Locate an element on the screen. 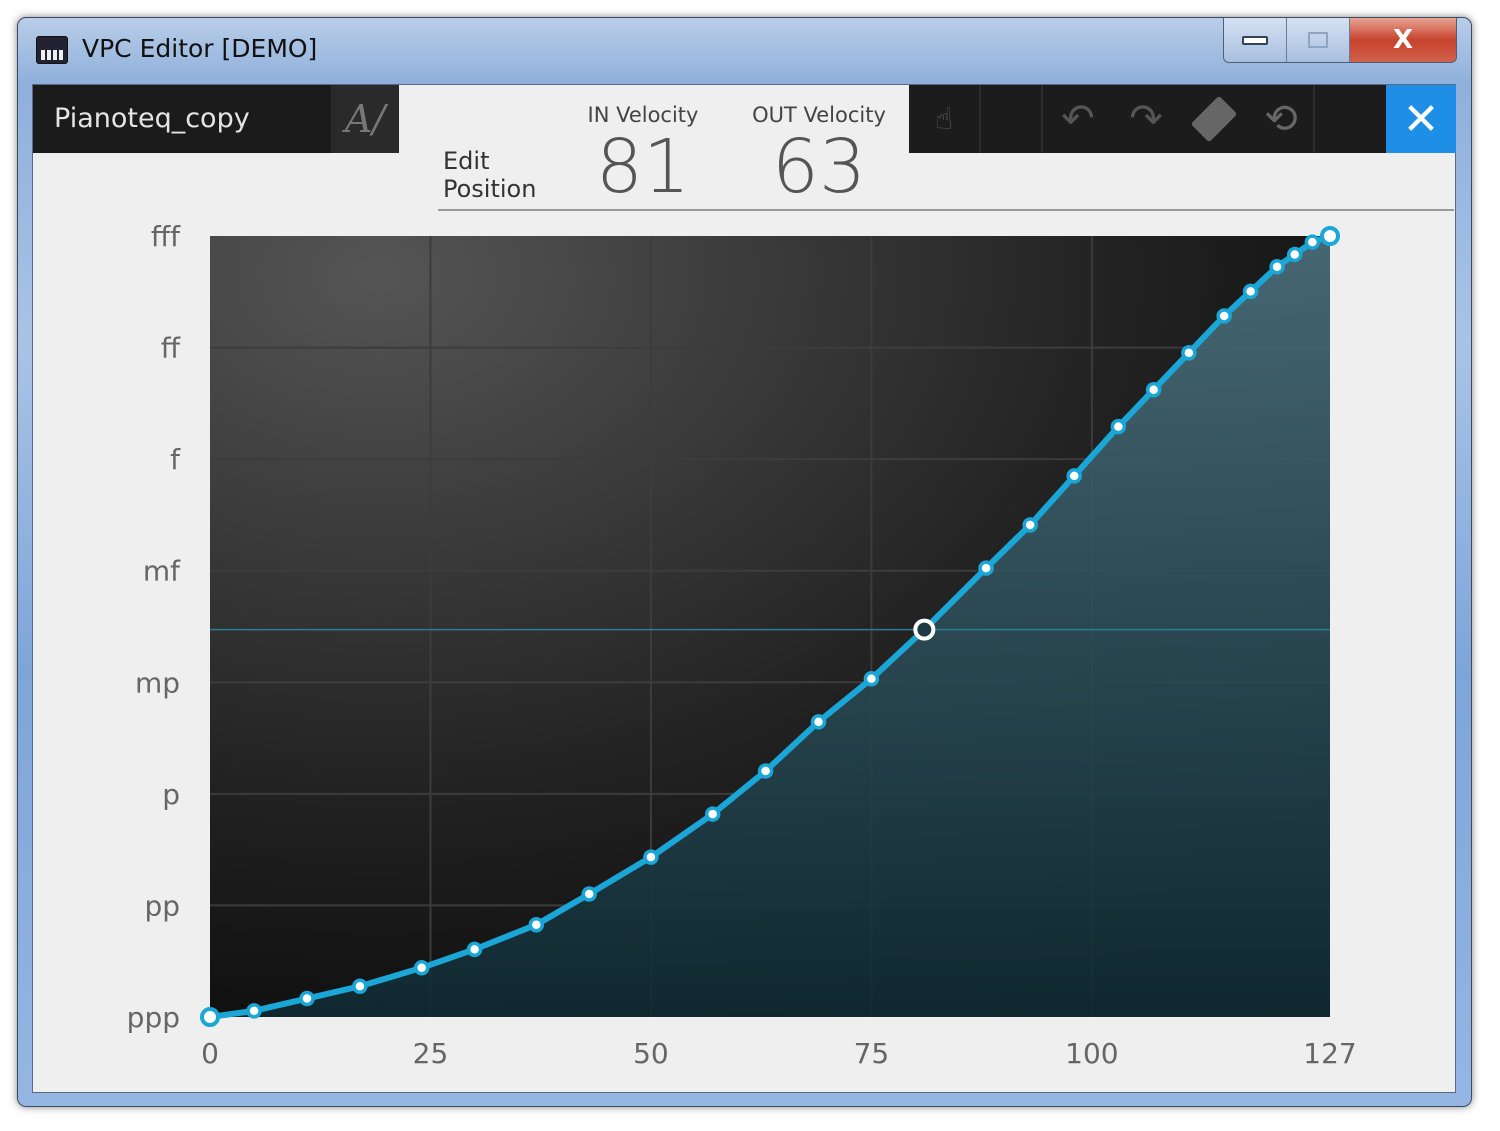  toolbar-spacer is located at coordinates (1012, 119).